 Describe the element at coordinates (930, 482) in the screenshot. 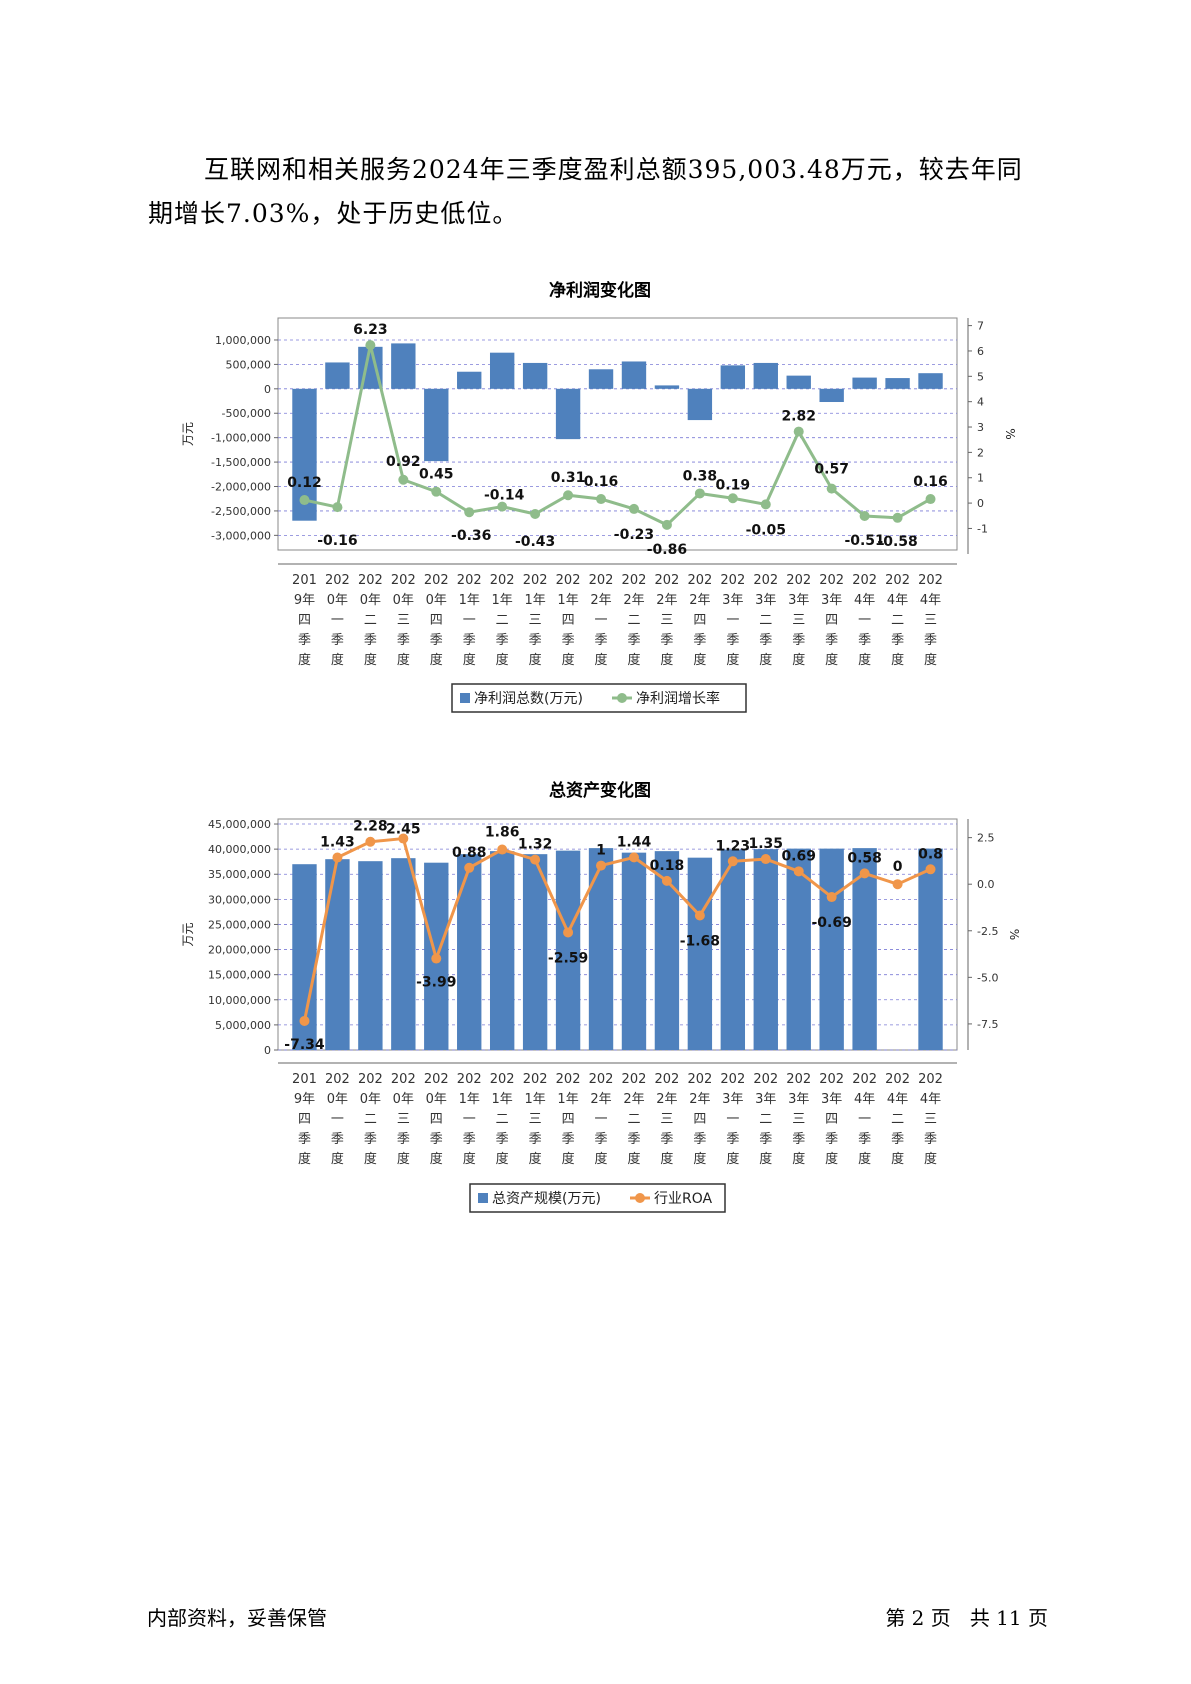

I see `data-label: 0.16` at that location.